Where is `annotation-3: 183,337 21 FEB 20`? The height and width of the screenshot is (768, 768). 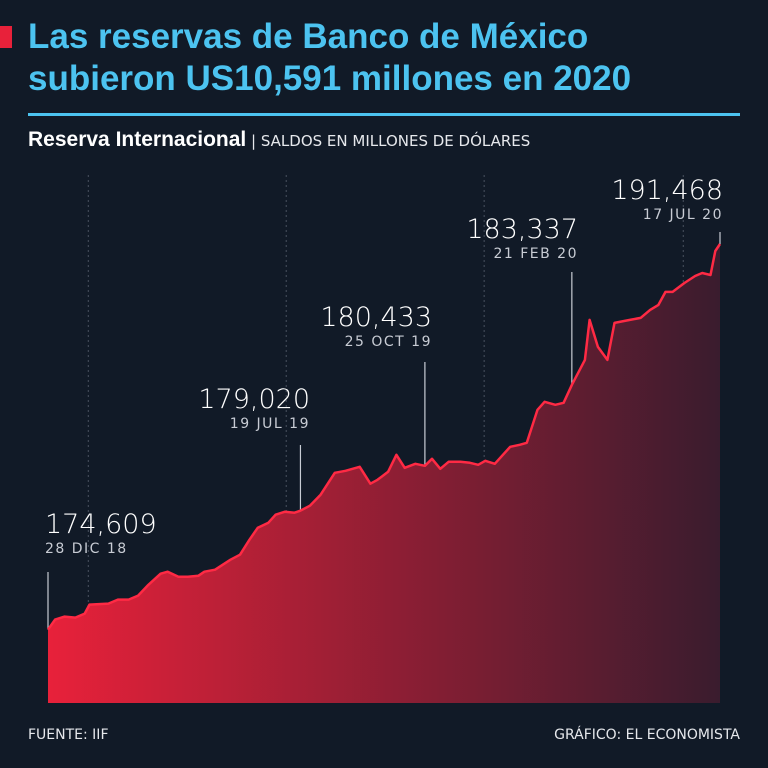 annotation-3: 183,337 21 FEB 20 is located at coordinates (522, 239).